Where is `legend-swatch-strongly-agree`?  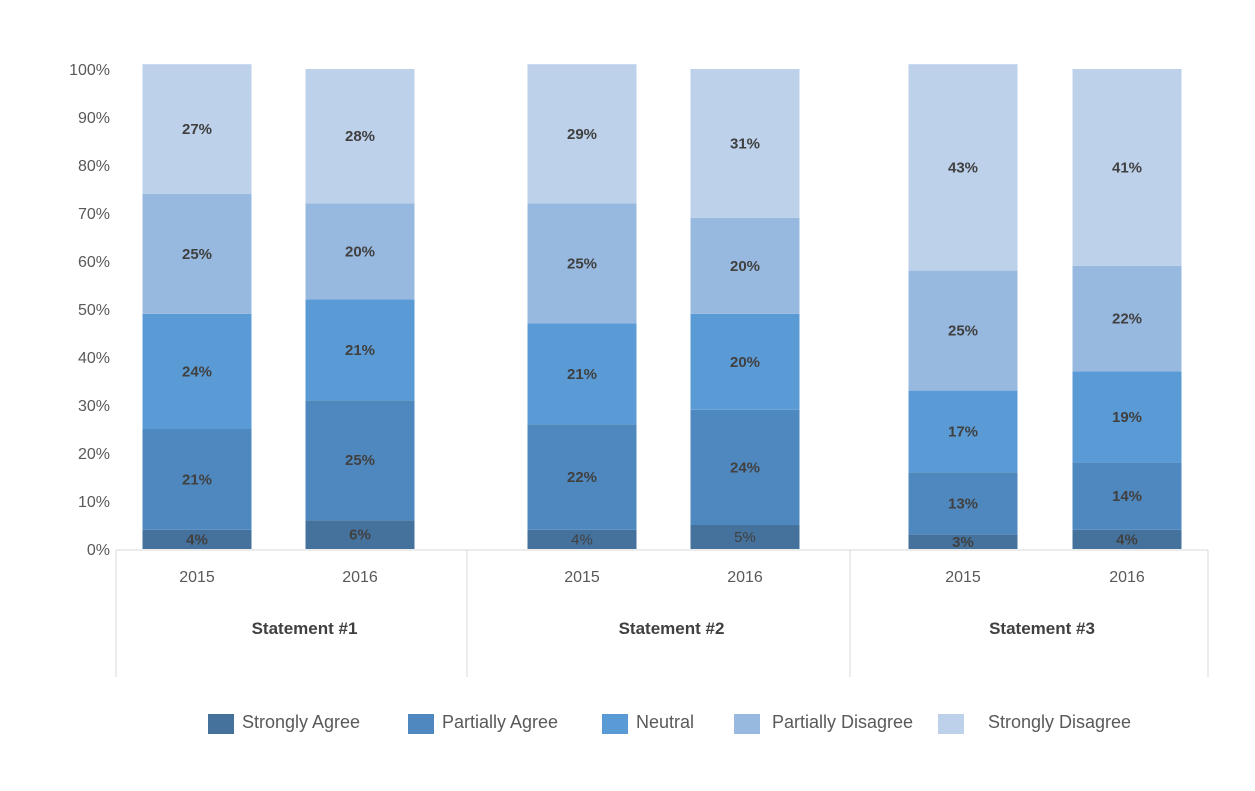
legend-swatch-strongly-agree is located at coordinates (221, 724).